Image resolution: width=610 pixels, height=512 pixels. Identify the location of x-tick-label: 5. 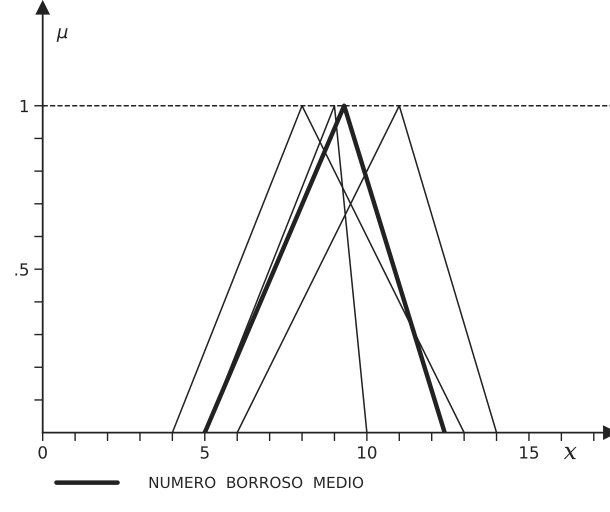
(204, 452).